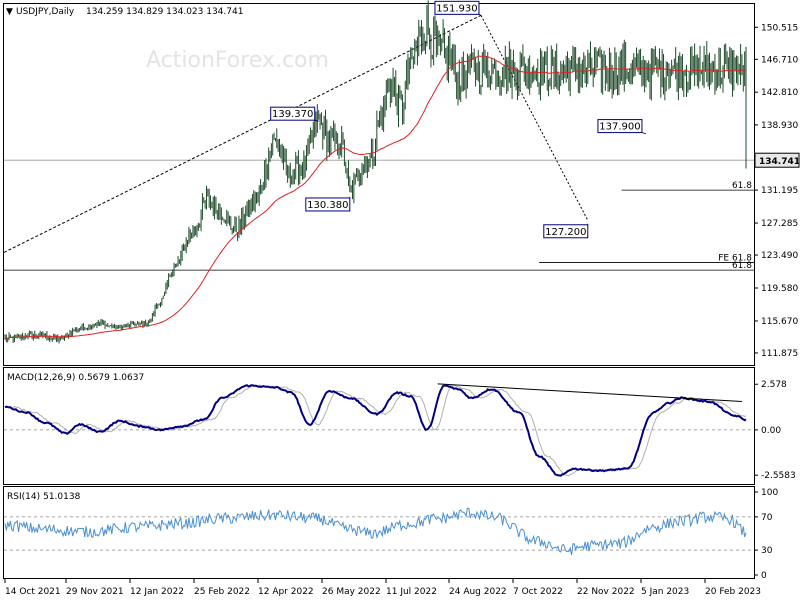 The image size is (800, 600). What do you see at coordinates (779, 354) in the screenshot?
I see `price-y-label: 111.875` at bounding box center [779, 354].